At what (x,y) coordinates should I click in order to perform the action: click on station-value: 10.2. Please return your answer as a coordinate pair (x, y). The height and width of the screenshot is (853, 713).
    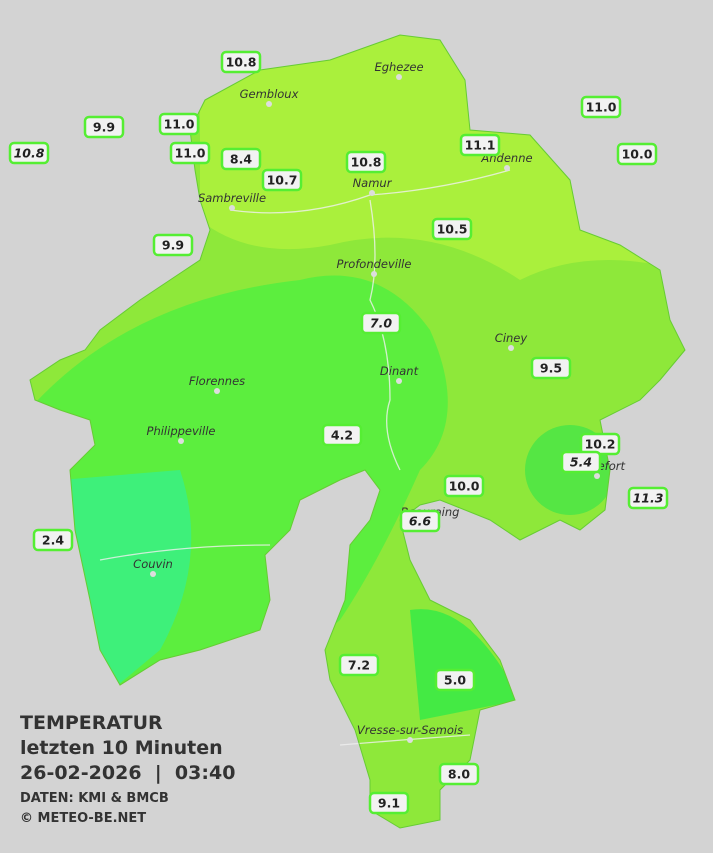
    Looking at the image, I should click on (600, 444).